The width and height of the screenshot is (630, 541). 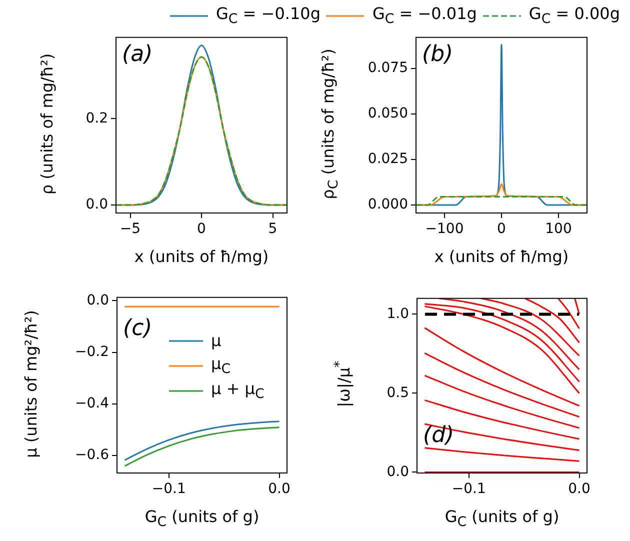 What do you see at coordinates (574, 16) in the screenshot?
I see `legend-label: G$_{C}$ = 0.00g` at bounding box center [574, 16].